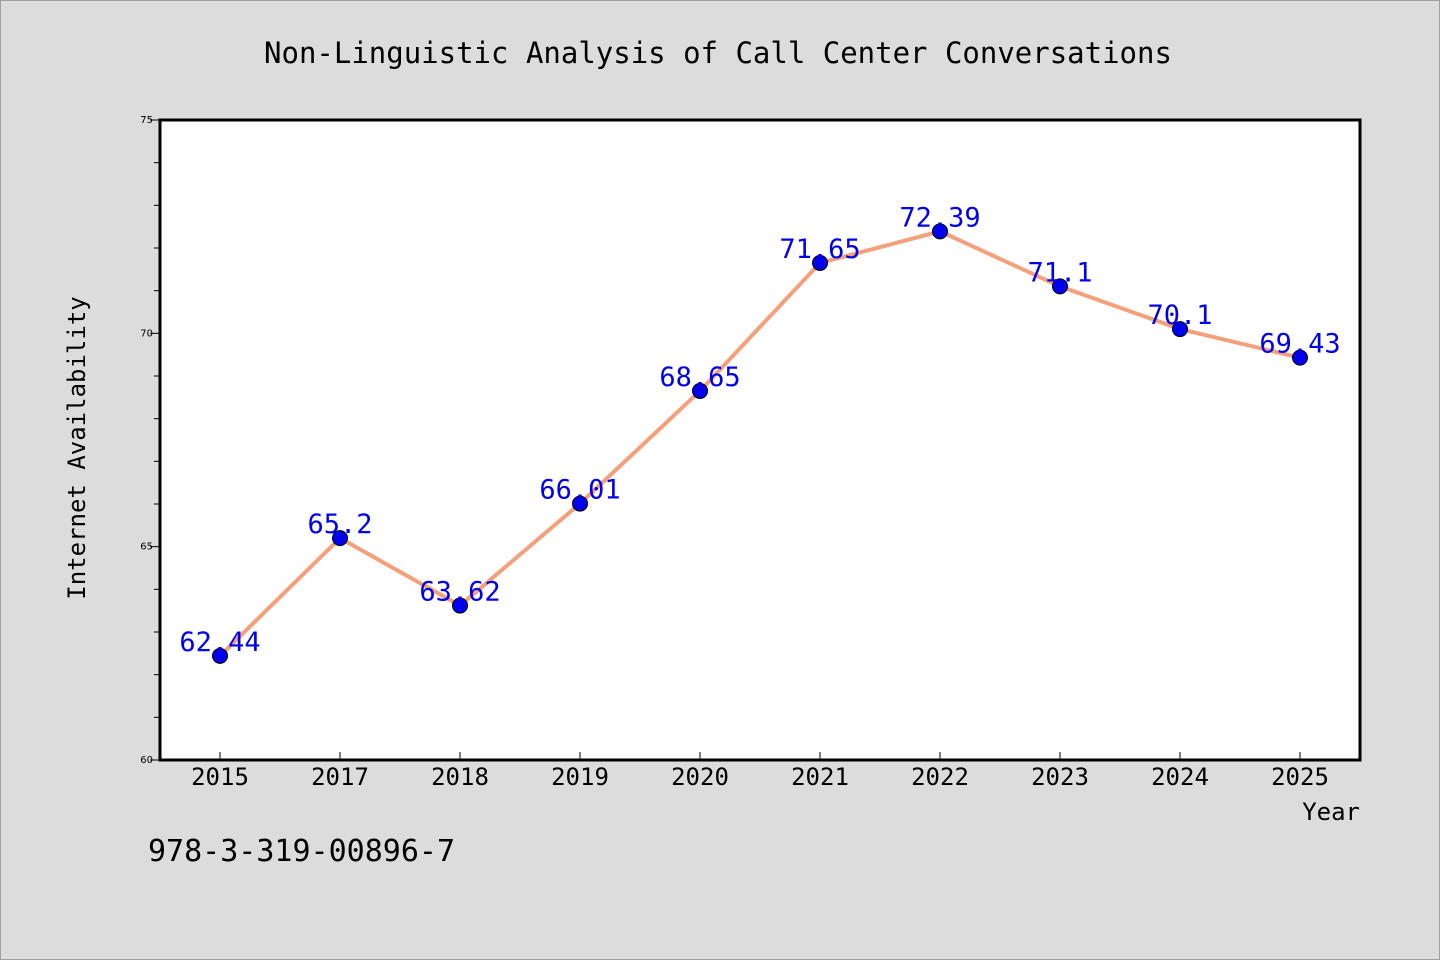 This screenshot has width=1440, height=960. Describe the element at coordinates (146, 760) in the screenshot. I see `y-tick-label: 60` at that location.